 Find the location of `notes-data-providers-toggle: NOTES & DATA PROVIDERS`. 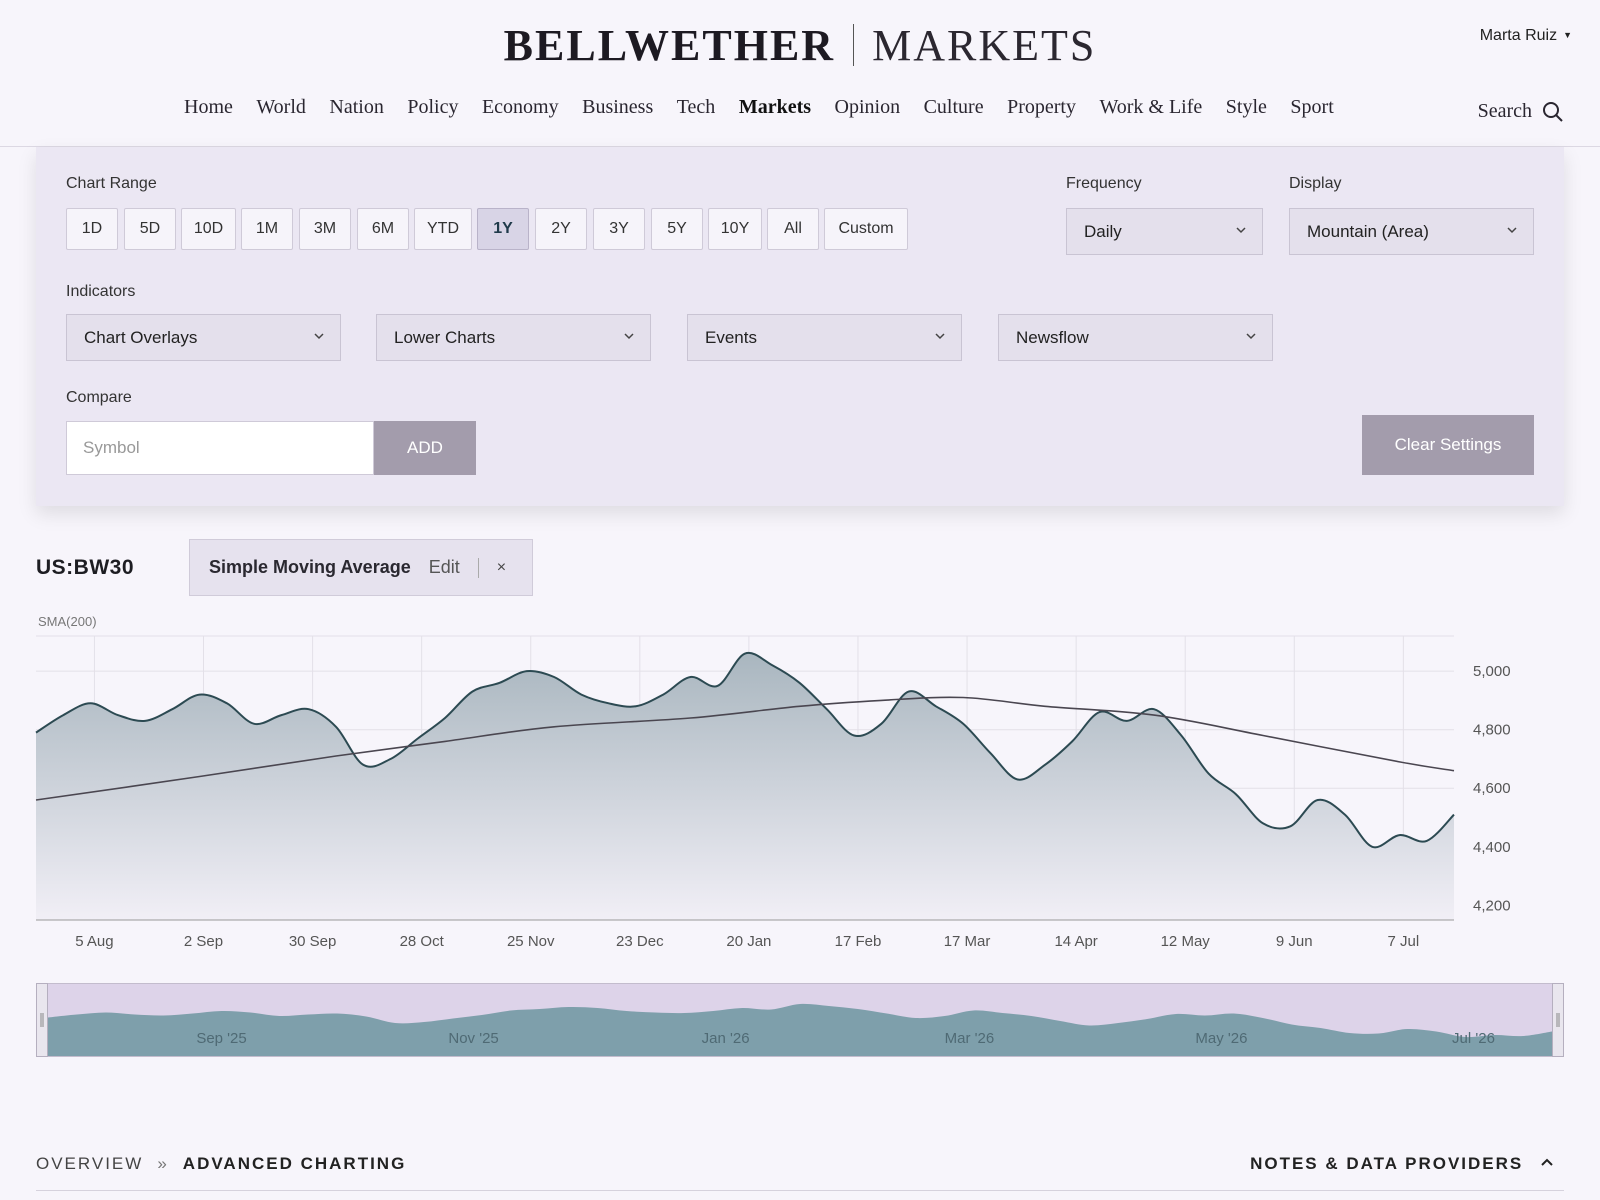

notes-data-providers-toggle: NOTES & DATA PROVIDERS is located at coordinates (1402, 1164).